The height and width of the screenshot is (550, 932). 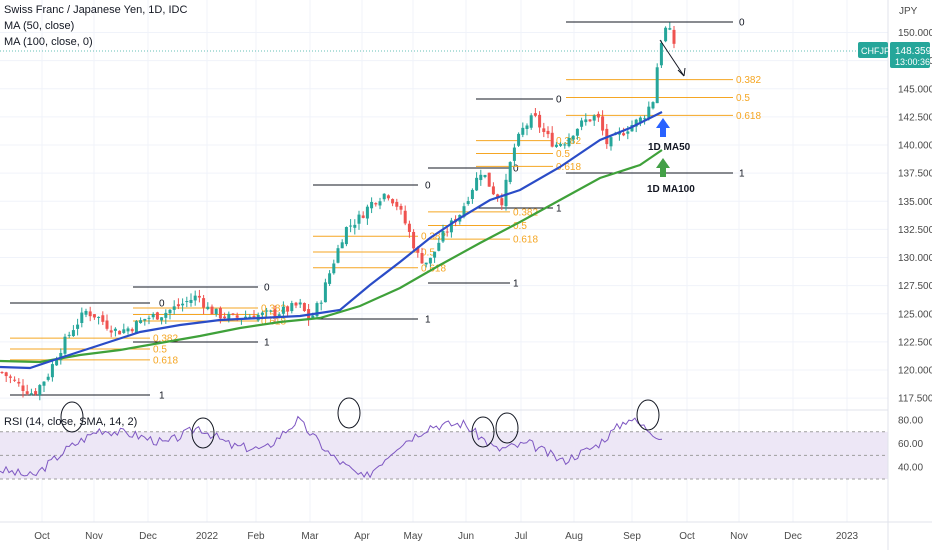 I want to click on price-tick-label: 127.500, so click(x=915, y=286).